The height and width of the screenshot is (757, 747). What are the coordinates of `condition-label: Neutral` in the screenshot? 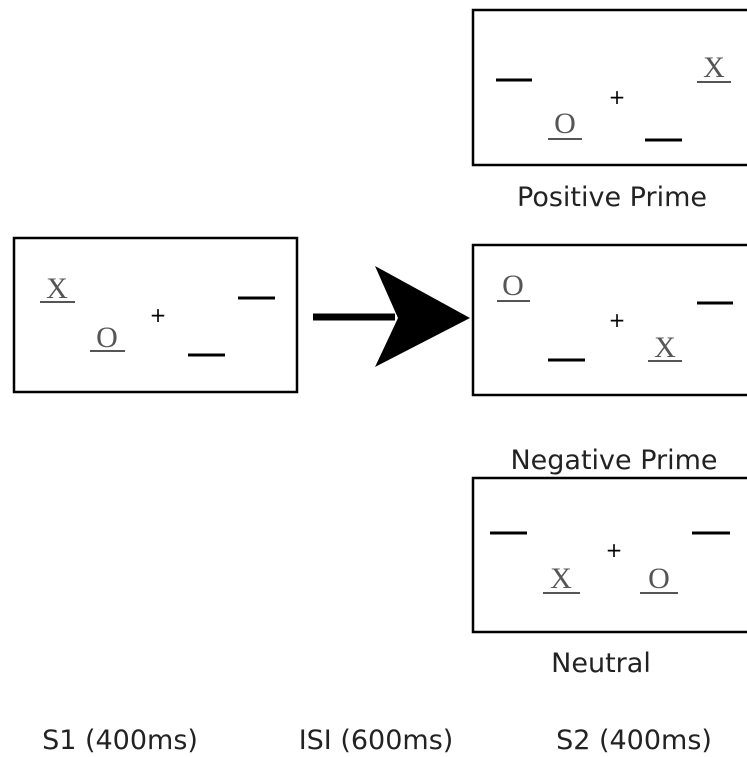 It's located at (601, 663).